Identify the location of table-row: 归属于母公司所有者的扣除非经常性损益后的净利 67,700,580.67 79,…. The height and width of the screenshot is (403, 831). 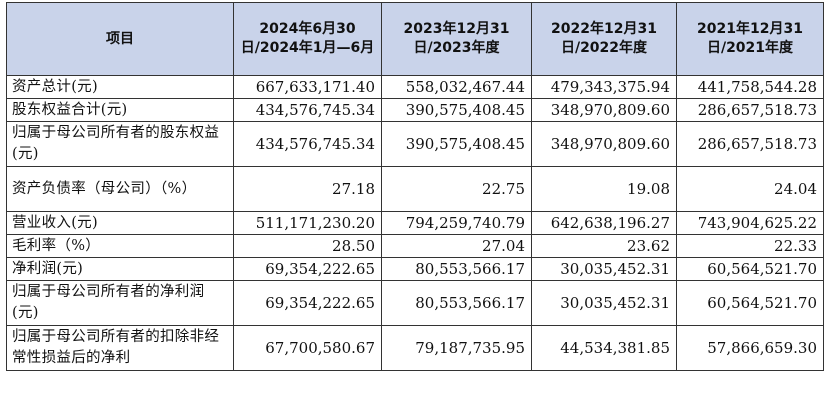
(415, 348).